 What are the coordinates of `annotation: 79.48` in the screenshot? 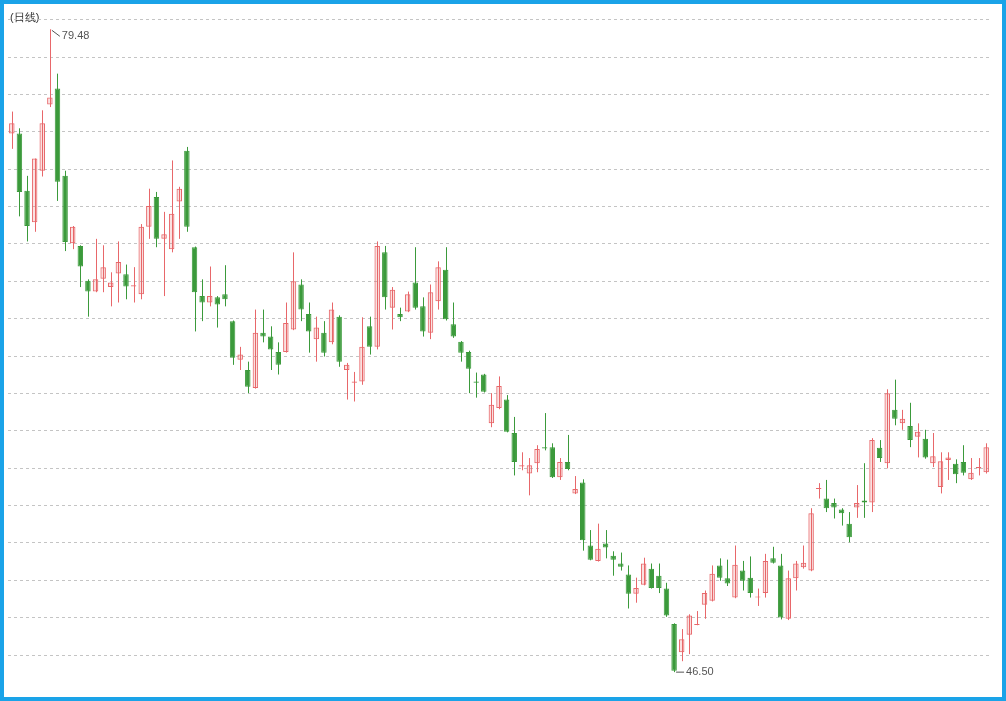 It's located at (75, 35).